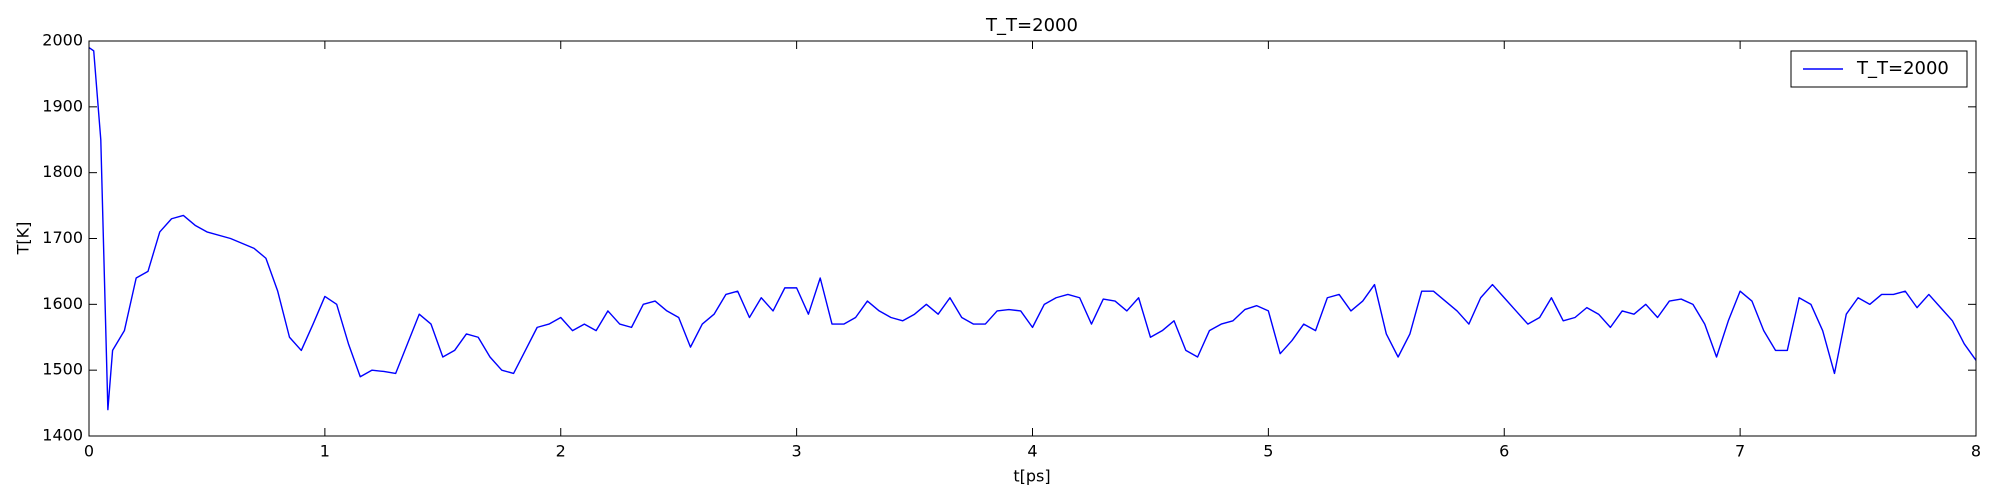 Image resolution: width=2000 pixels, height=500 pixels. Describe the element at coordinates (23, 239) in the screenshot. I see `y-axis-label: T[K]` at that location.